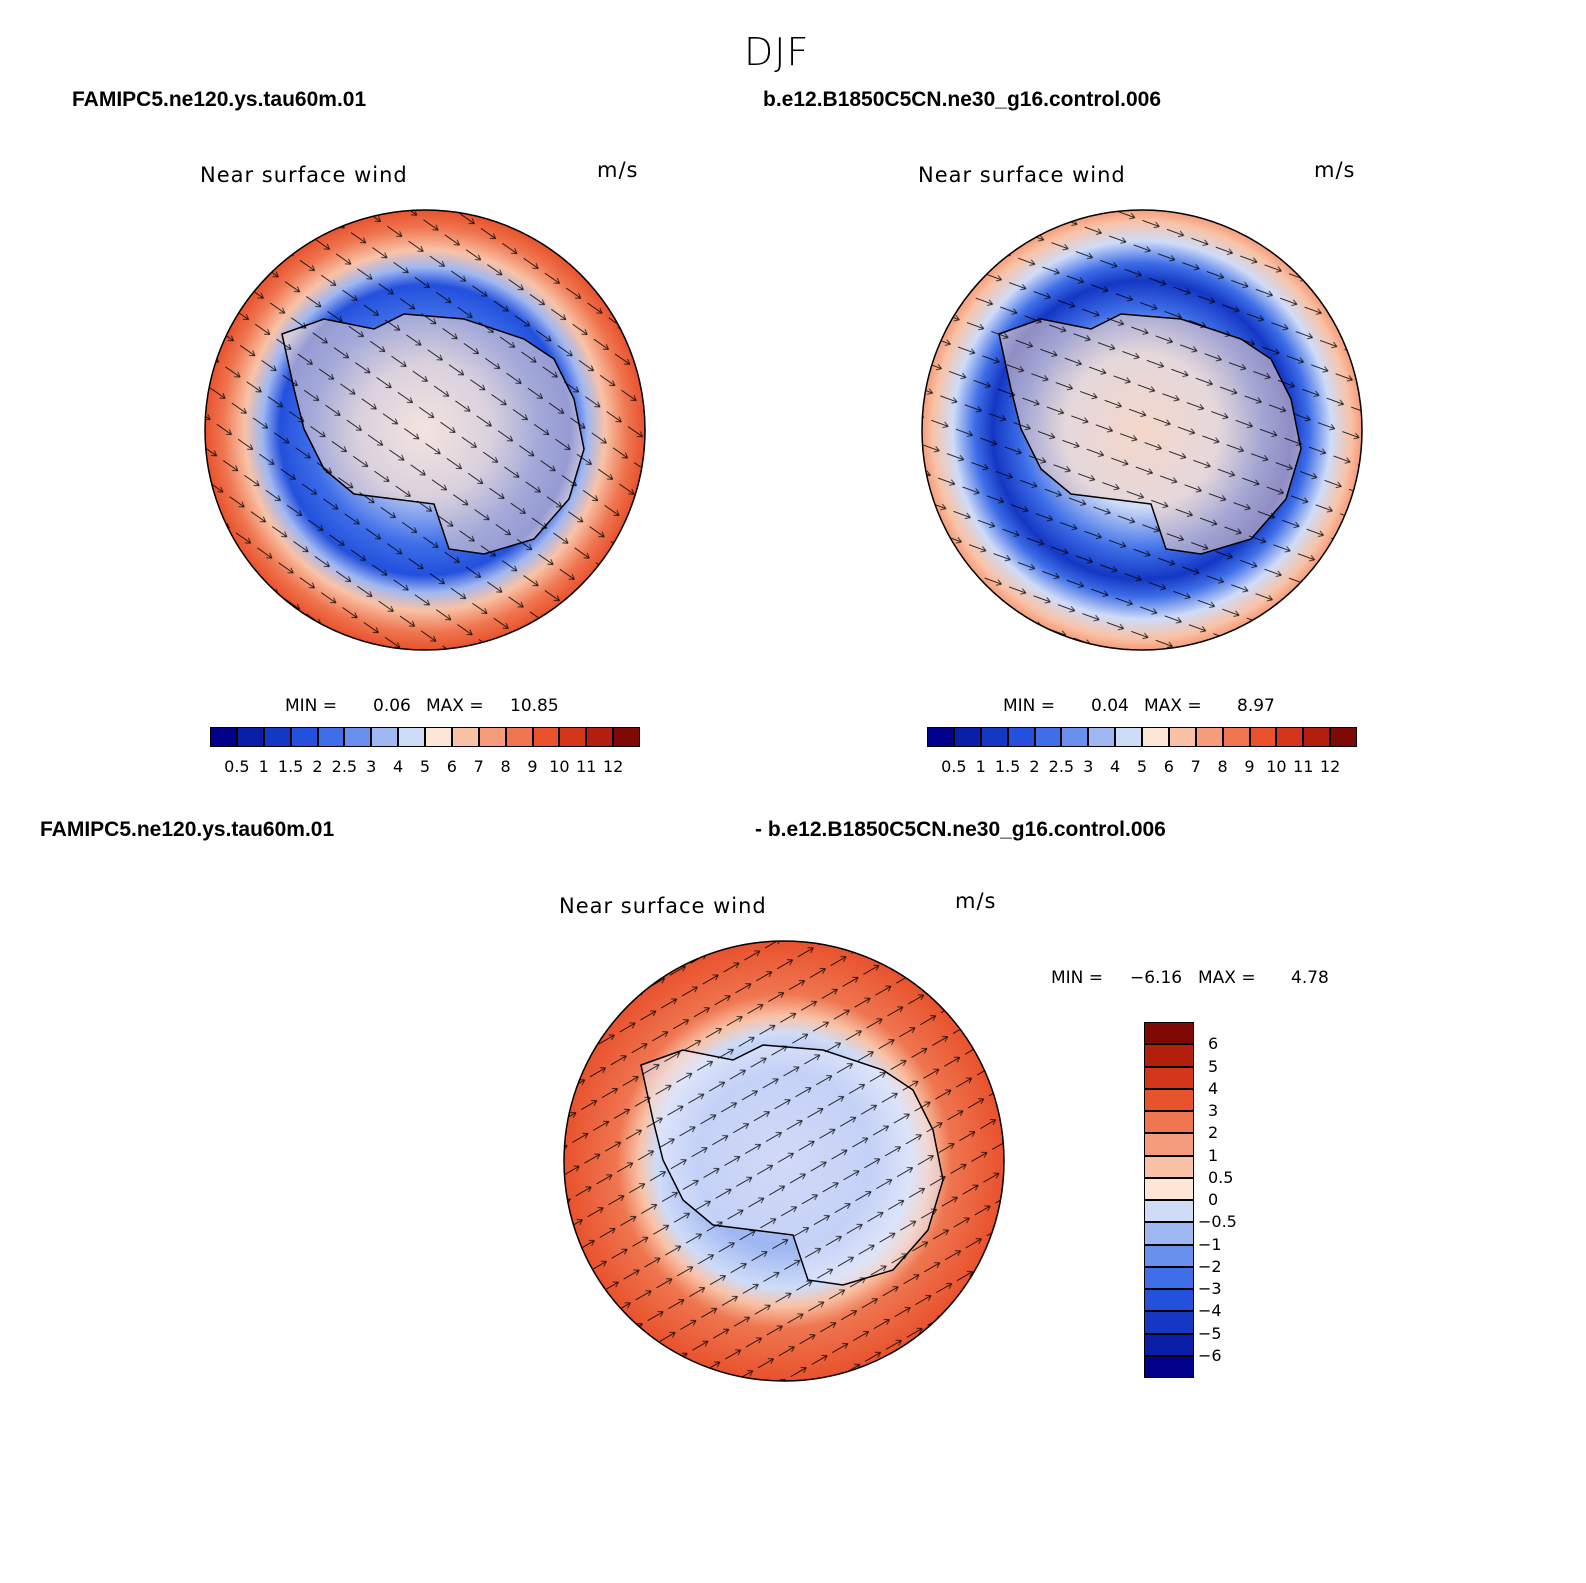 The image size is (1586, 1583). What do you see at coordinates (1227, 978) in the screenshot?
I see `panel3-max-label: MAX =` at bounding box center [1227, 978].